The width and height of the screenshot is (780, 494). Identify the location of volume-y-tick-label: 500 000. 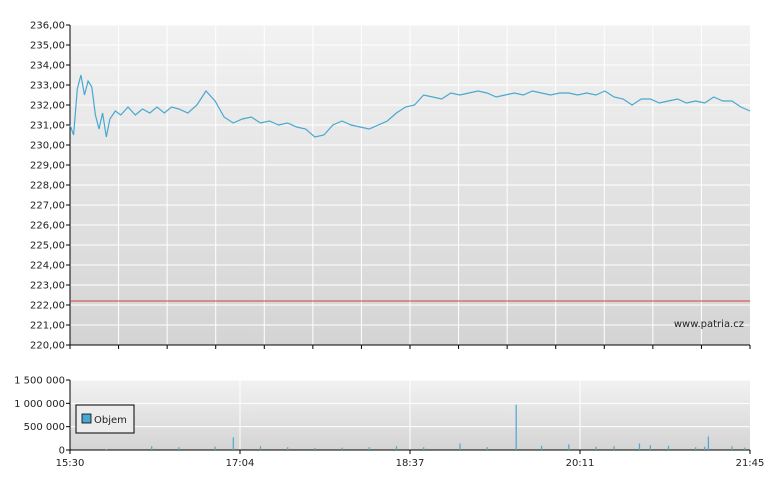
(44, 427).